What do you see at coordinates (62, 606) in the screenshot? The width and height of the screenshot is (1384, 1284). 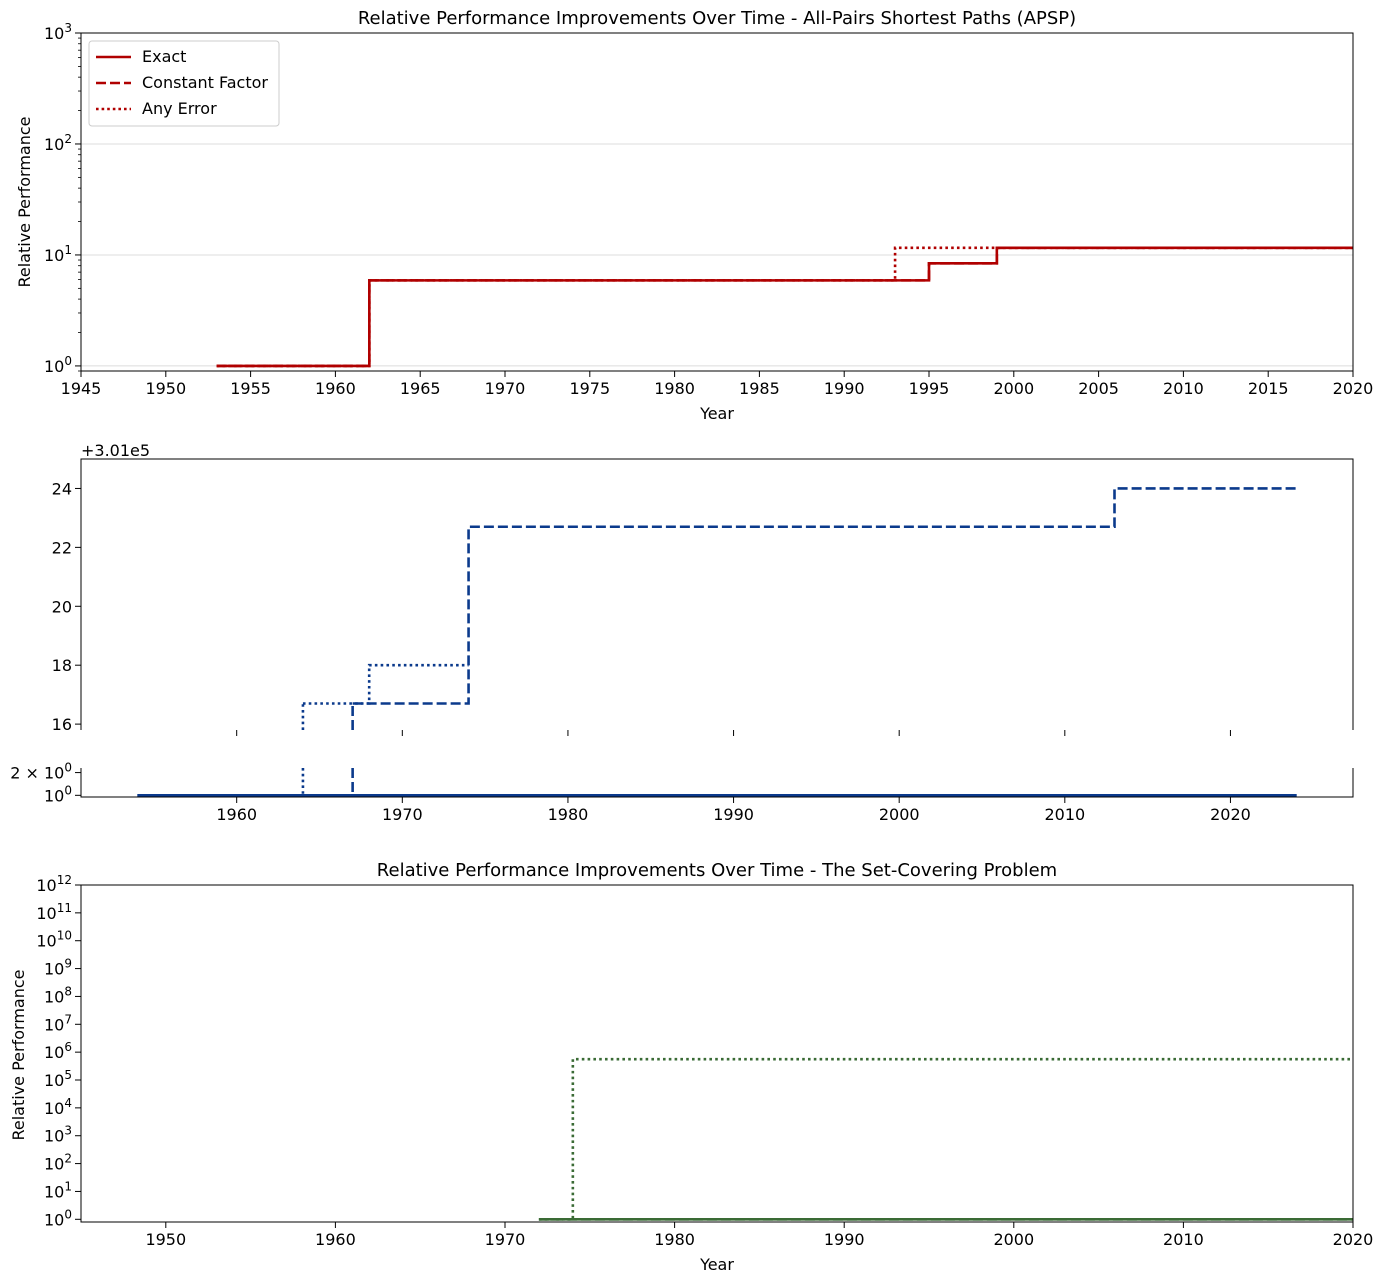 I see `upper-y-tick-label: 20` at bounding box center [62, 606].